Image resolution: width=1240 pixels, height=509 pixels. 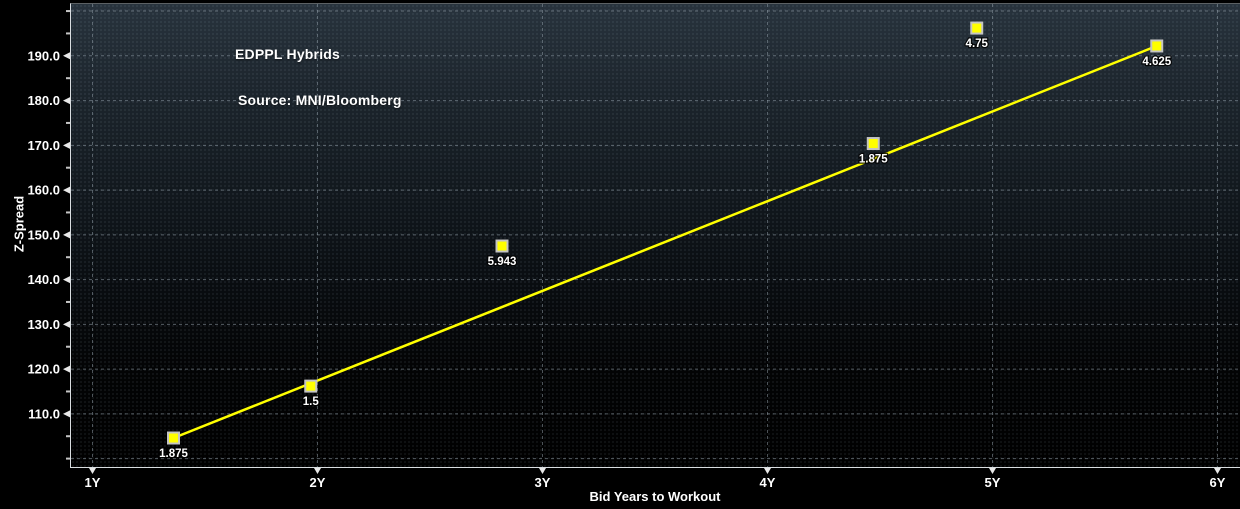 I want to click on y-tick-label: 140.0, so click(x=43, y=279).